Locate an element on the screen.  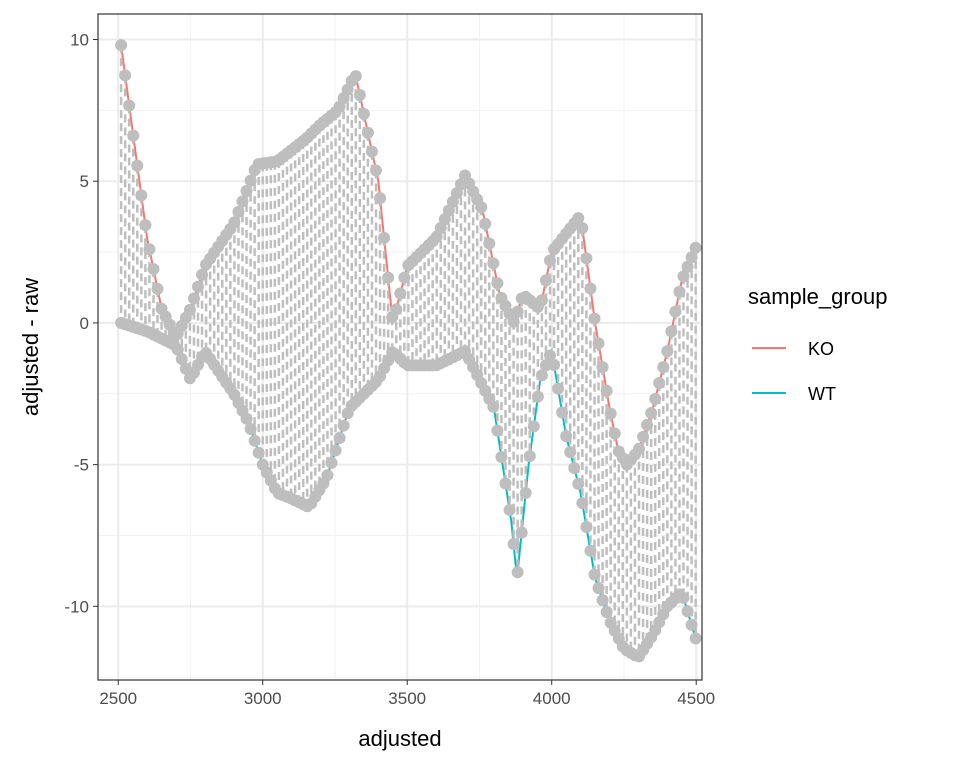
legend: sample_group KO WT is located at coordinates (817, 344).